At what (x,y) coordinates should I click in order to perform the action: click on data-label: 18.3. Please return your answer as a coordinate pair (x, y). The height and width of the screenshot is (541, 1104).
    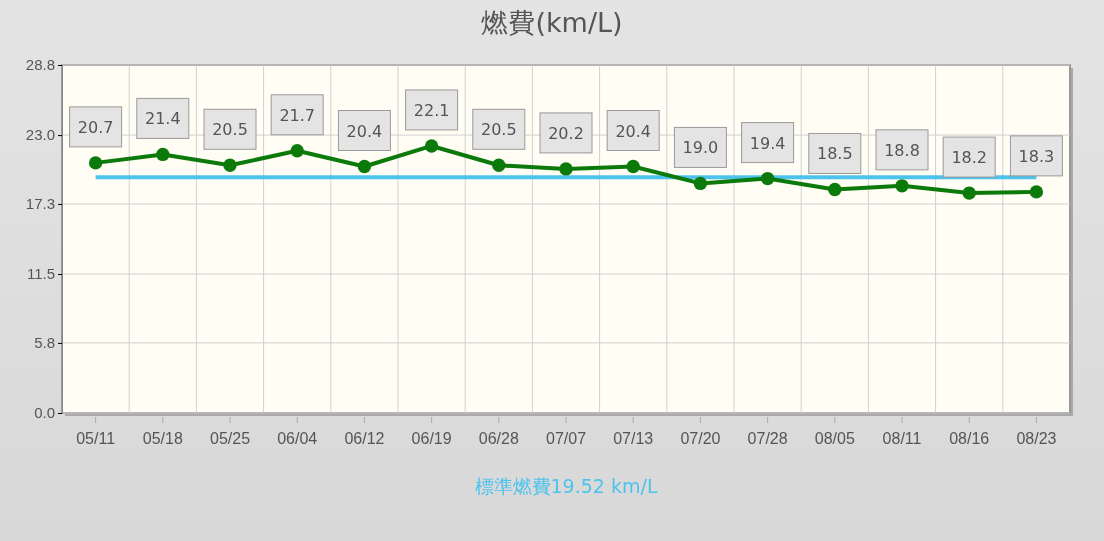
    Looking at the image, I should click on (1036, 156).